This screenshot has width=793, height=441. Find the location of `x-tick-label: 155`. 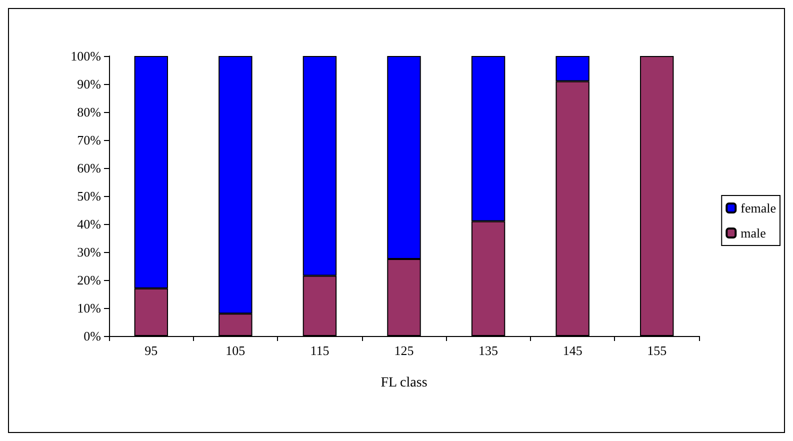

x-tick-label: 155 is located at coordinates (657, 350).